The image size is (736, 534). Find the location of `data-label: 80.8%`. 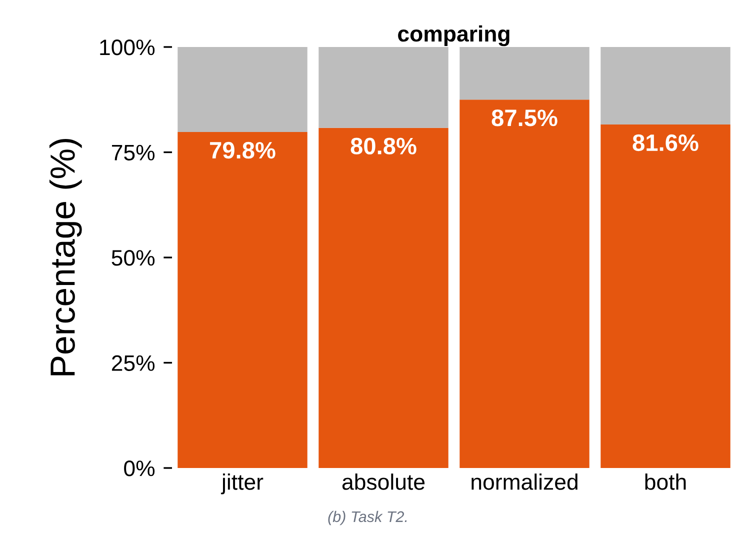

data-label: 80.8% is located at coordinates (383, 146).